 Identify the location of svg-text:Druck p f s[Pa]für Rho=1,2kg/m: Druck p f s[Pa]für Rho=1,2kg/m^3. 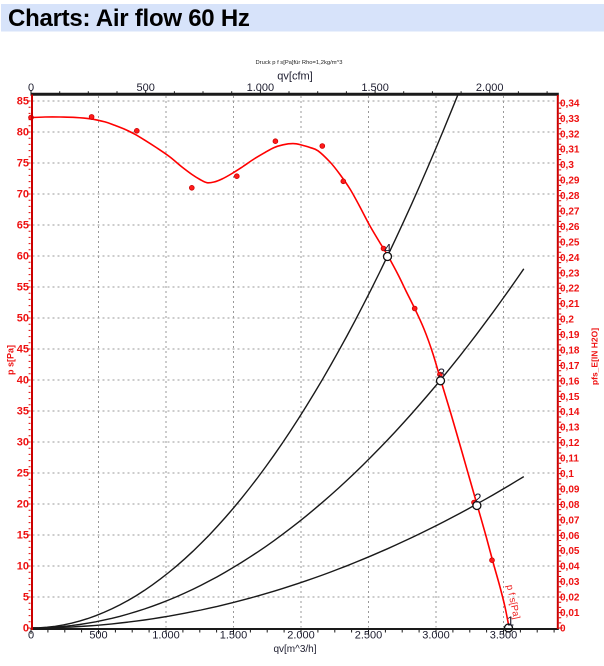
(299, 63).